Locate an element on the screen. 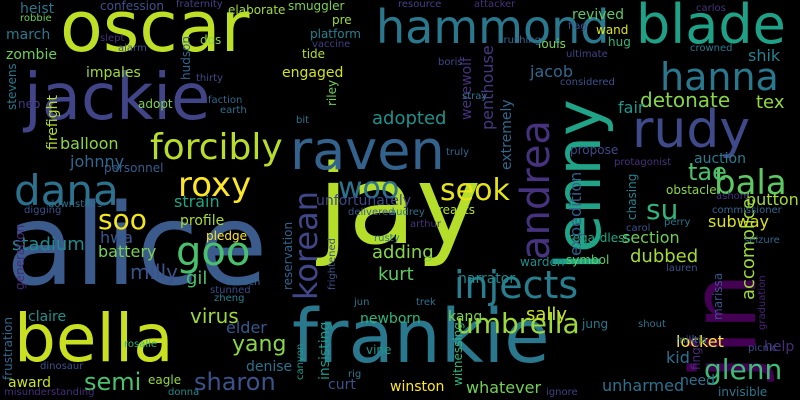 This screenshot has width=800, height=400. word-platform: platform is located at coordinates (335, 34).